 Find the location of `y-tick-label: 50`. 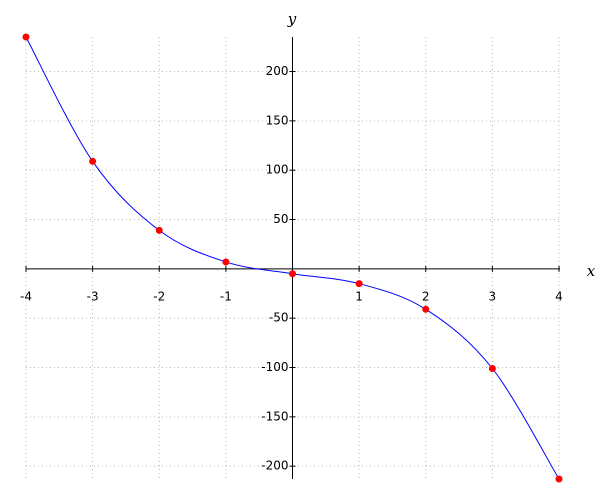

y-tick-label: 50 is located at coordinates (280, 219).